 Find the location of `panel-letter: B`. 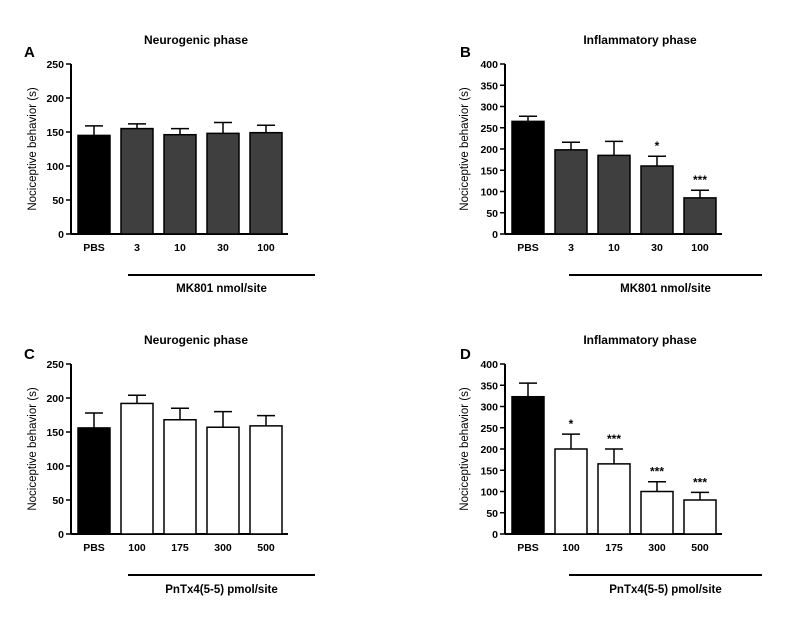

panel-letter: B is located at coordinates (465, 52).